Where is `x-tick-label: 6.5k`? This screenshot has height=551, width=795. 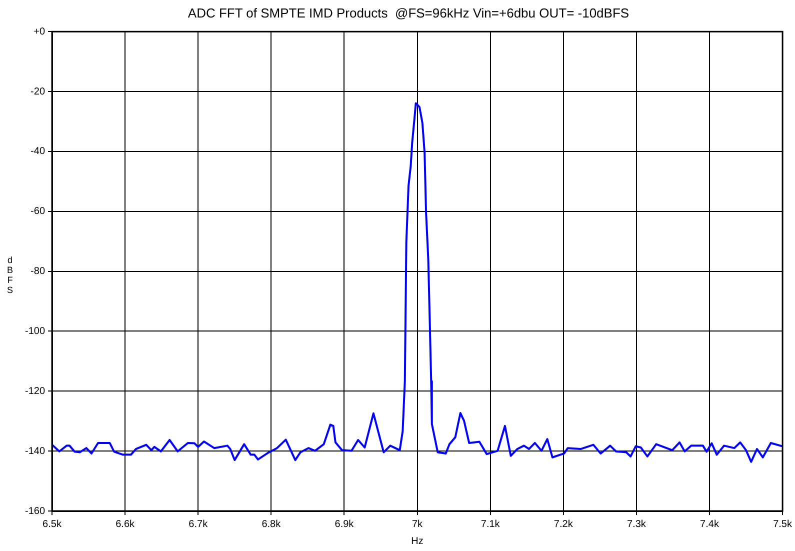 x-tick-label: 6.5k is located at coordinates (52, 524).